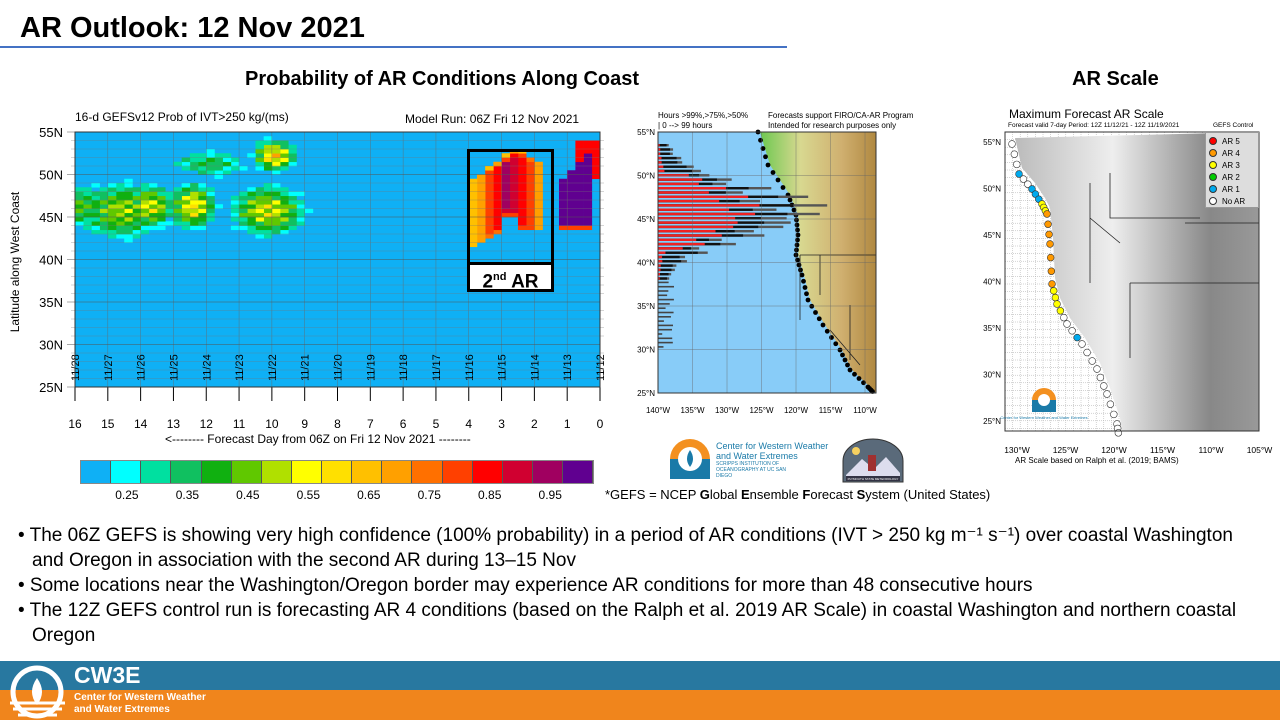  What do you see at coordinates (534, 424) in the screenshot?
I see `x-tick-label: 2` at bounding box center [534, 424].